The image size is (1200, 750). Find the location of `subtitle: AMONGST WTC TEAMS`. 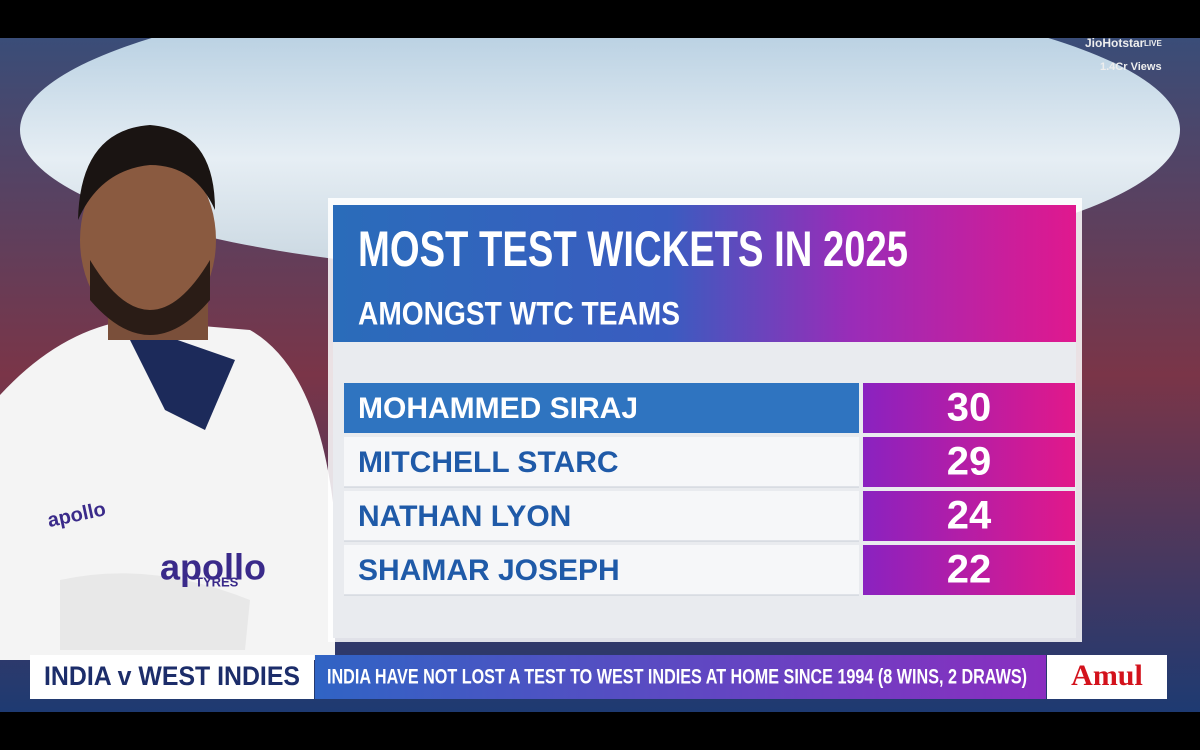

subtitle: AMONGST WTC TEAMS is located at coordinates (519, 313).